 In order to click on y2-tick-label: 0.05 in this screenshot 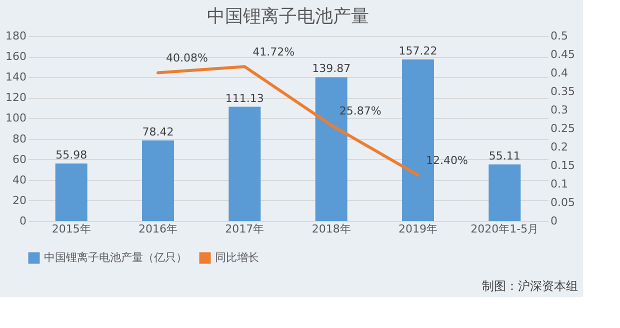, I will do `click(562, 202)`.